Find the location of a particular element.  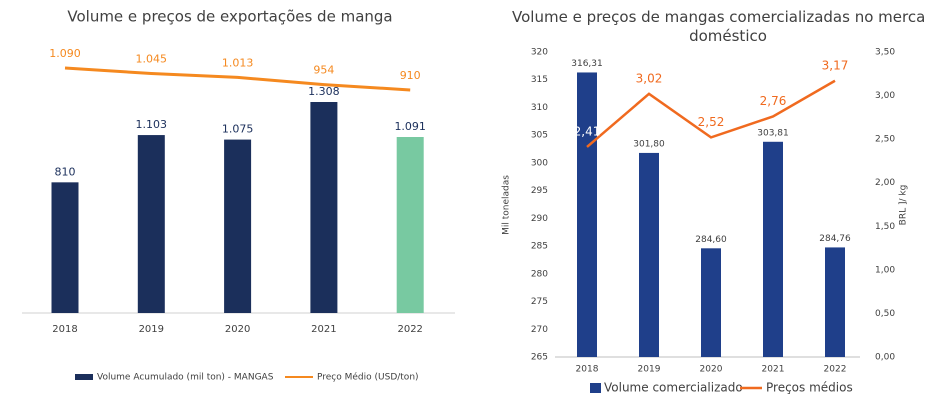

y2-tick-label: 3,00 is located at coordinates (885, 96).